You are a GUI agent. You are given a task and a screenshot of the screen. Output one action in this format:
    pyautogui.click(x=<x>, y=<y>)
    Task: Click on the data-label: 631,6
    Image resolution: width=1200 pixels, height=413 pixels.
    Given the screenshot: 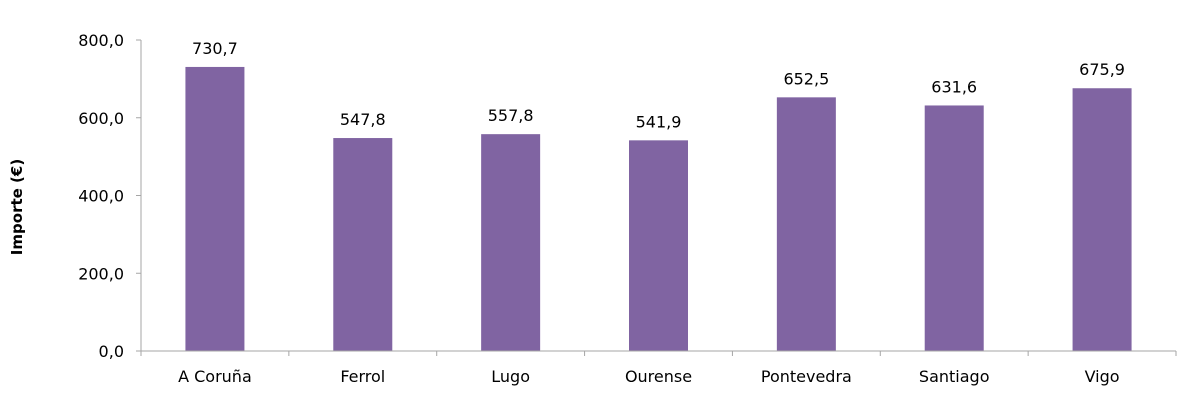 What is the action you would take?
    pyautogui.click(x=954, y=86)
    